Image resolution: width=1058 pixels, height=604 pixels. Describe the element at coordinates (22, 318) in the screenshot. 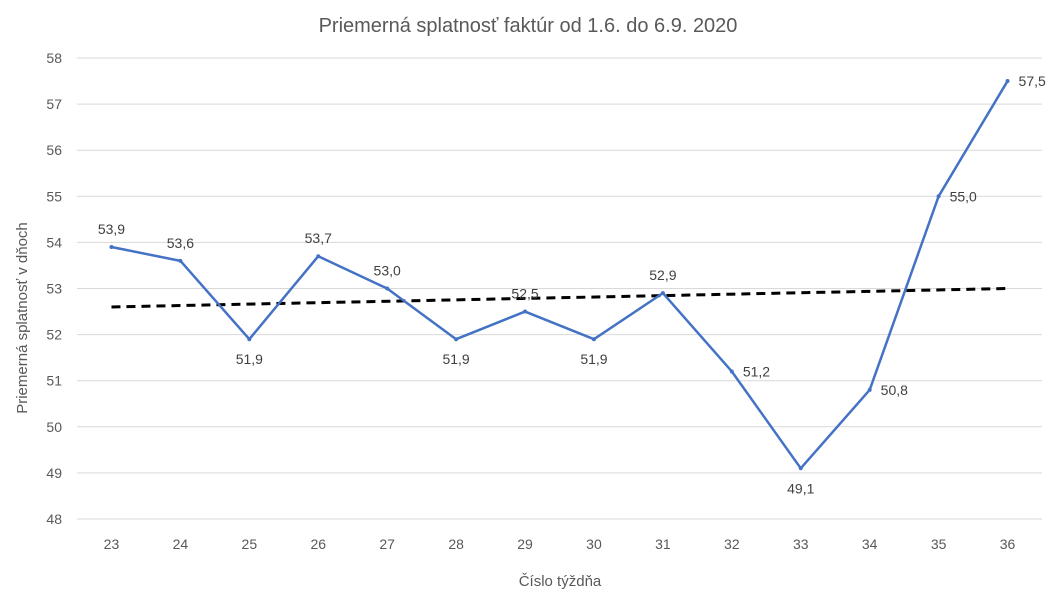

I see `y-axis-label: Priemerná splatnosť v dňoch` at that location.